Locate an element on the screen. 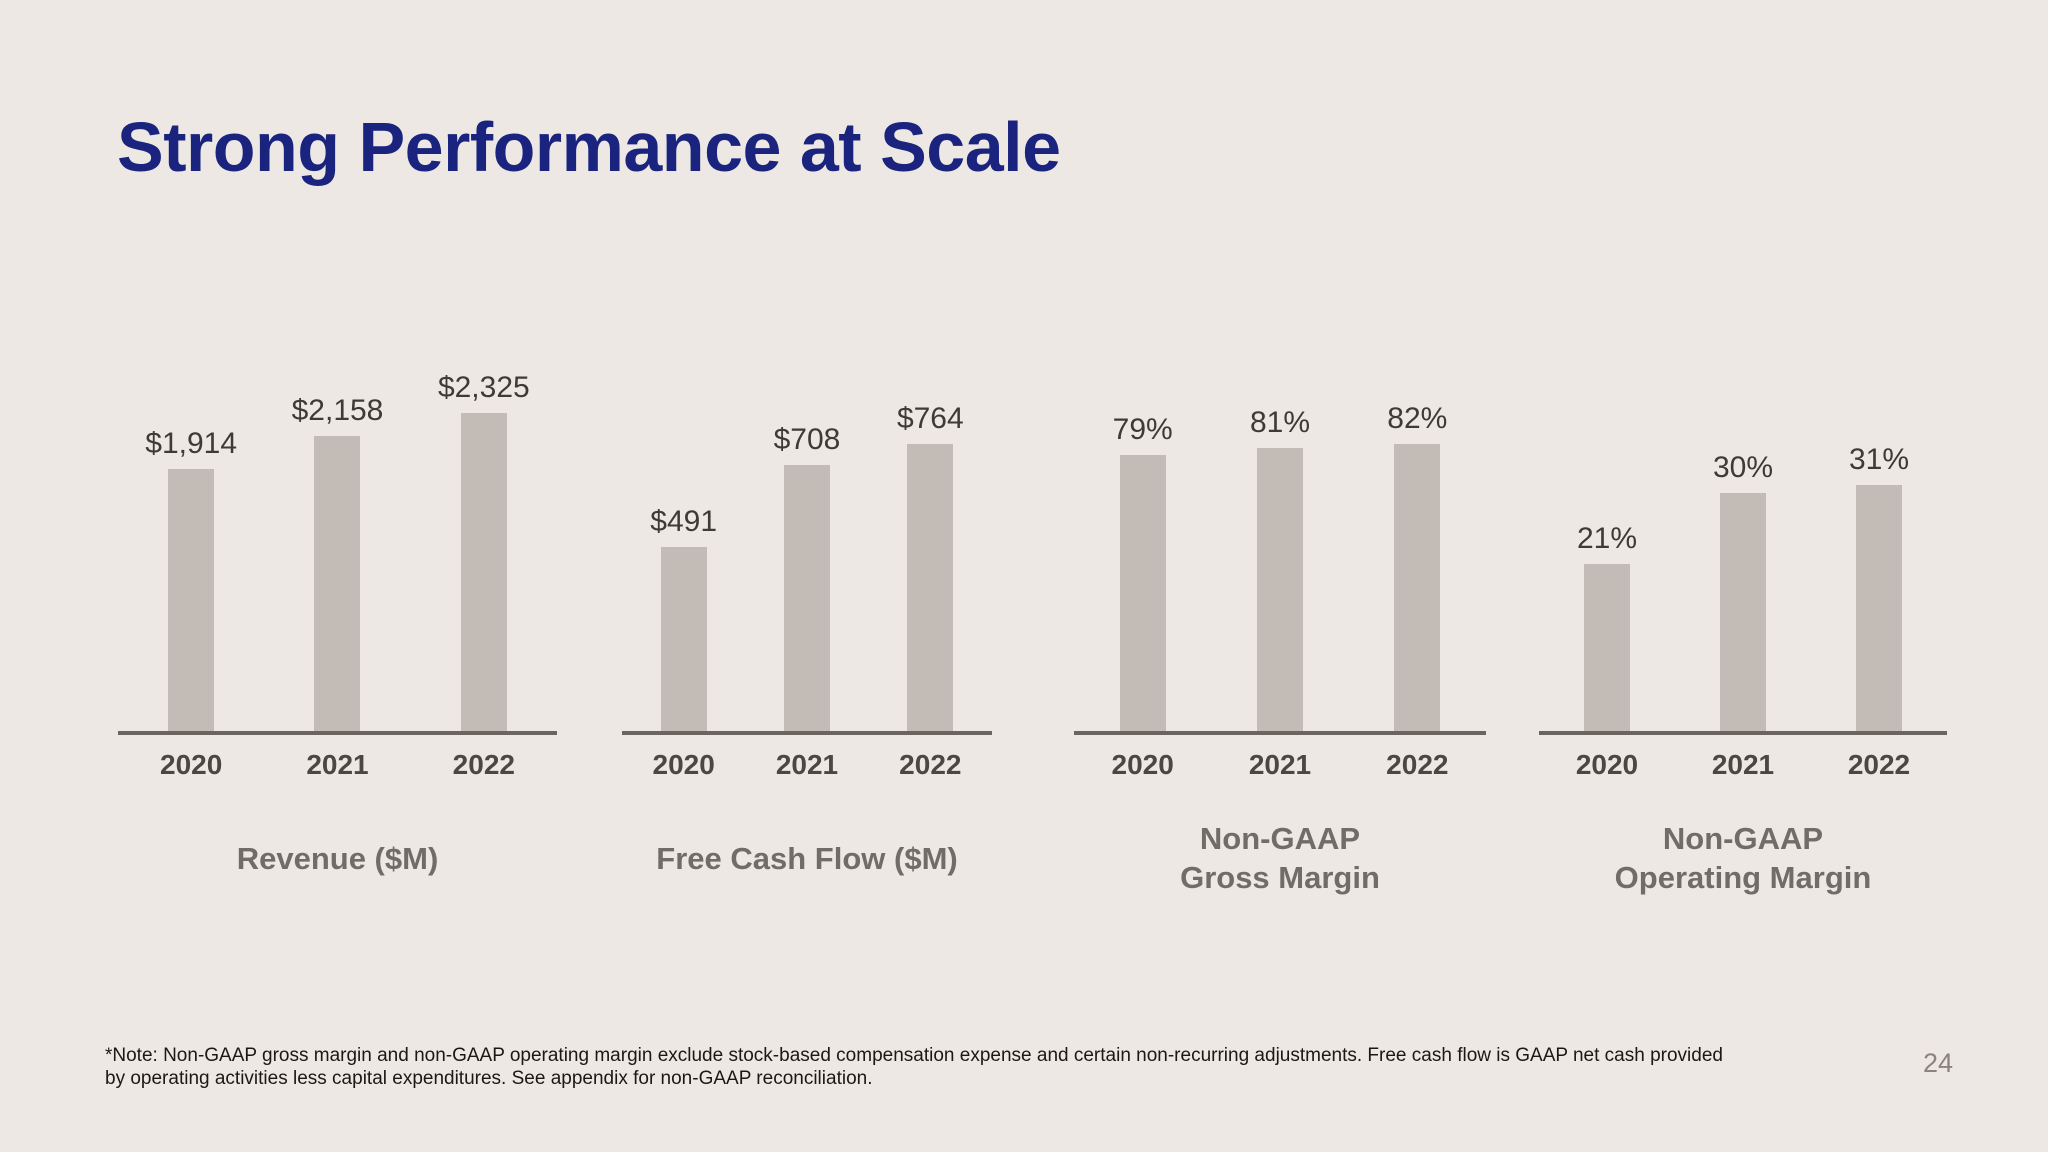  bar-revenue-2020 is located at coordinates (191, 600).